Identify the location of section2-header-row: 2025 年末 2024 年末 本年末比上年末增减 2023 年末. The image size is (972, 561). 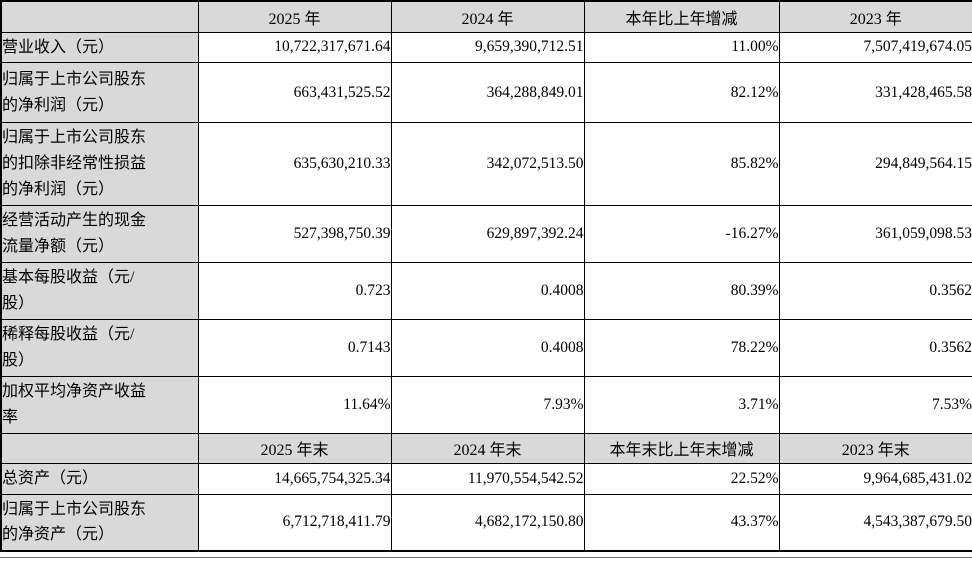
(486, 448).